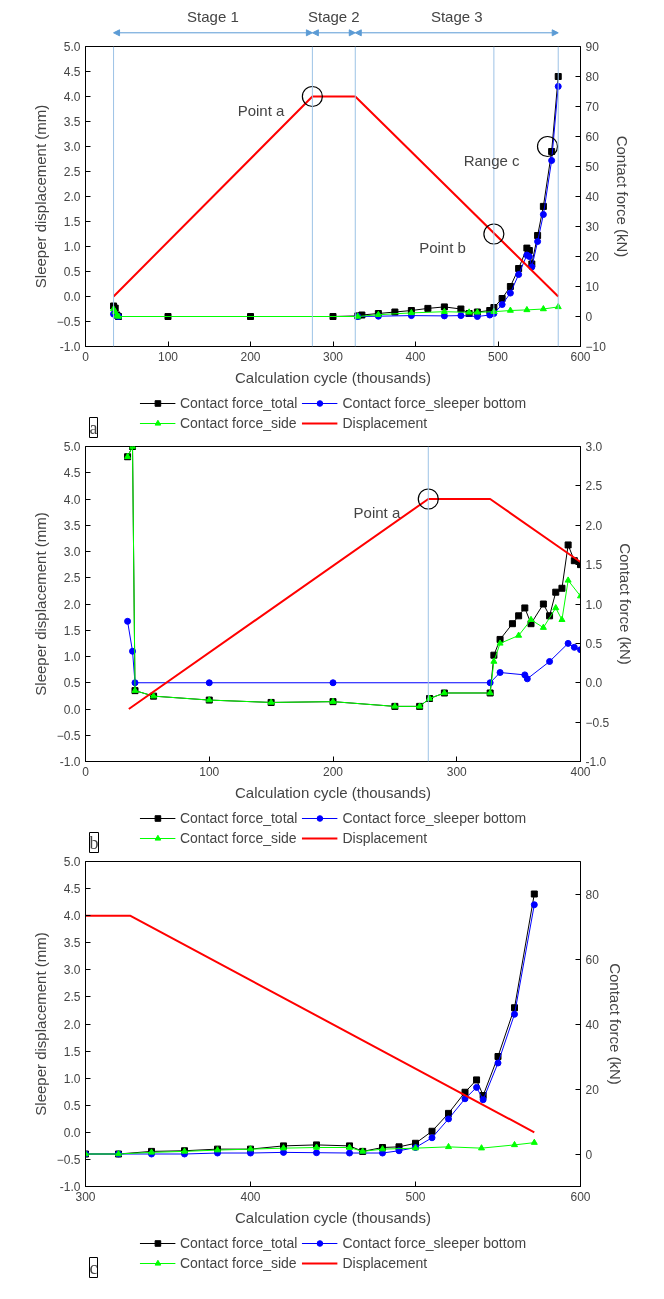 This screenshot has width=664, height=1299. Describe the element at coordinates (594, 486) in the screenshot. I see `y2-tick-label: 2.5` at that location.